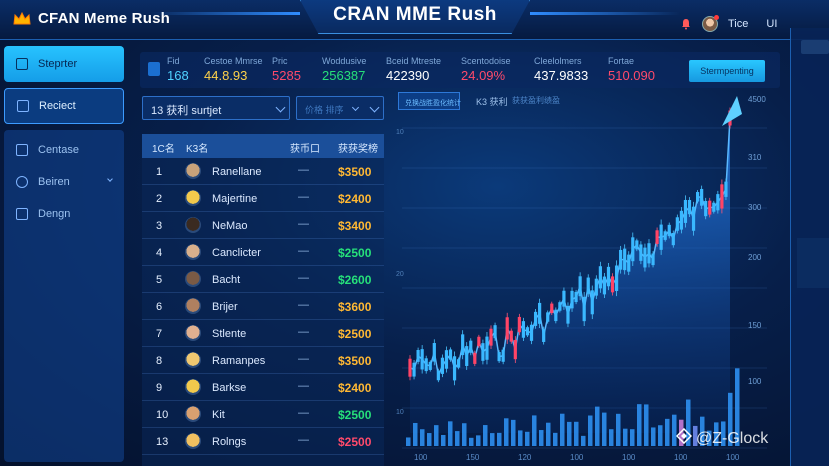 The height and width of the screenshot is (466, 829). I want to click on sort-select: 价格 排序, so click(340, 108).